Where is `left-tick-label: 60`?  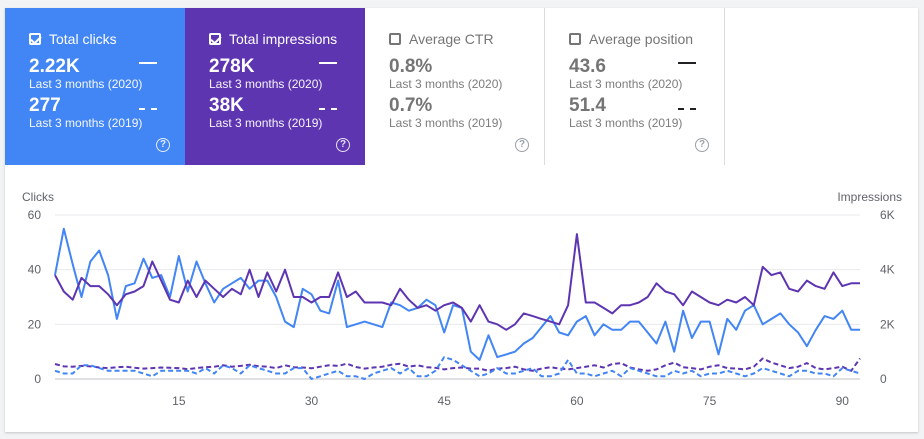
left-tick-label: 60 is located at coordinates (35, 215).